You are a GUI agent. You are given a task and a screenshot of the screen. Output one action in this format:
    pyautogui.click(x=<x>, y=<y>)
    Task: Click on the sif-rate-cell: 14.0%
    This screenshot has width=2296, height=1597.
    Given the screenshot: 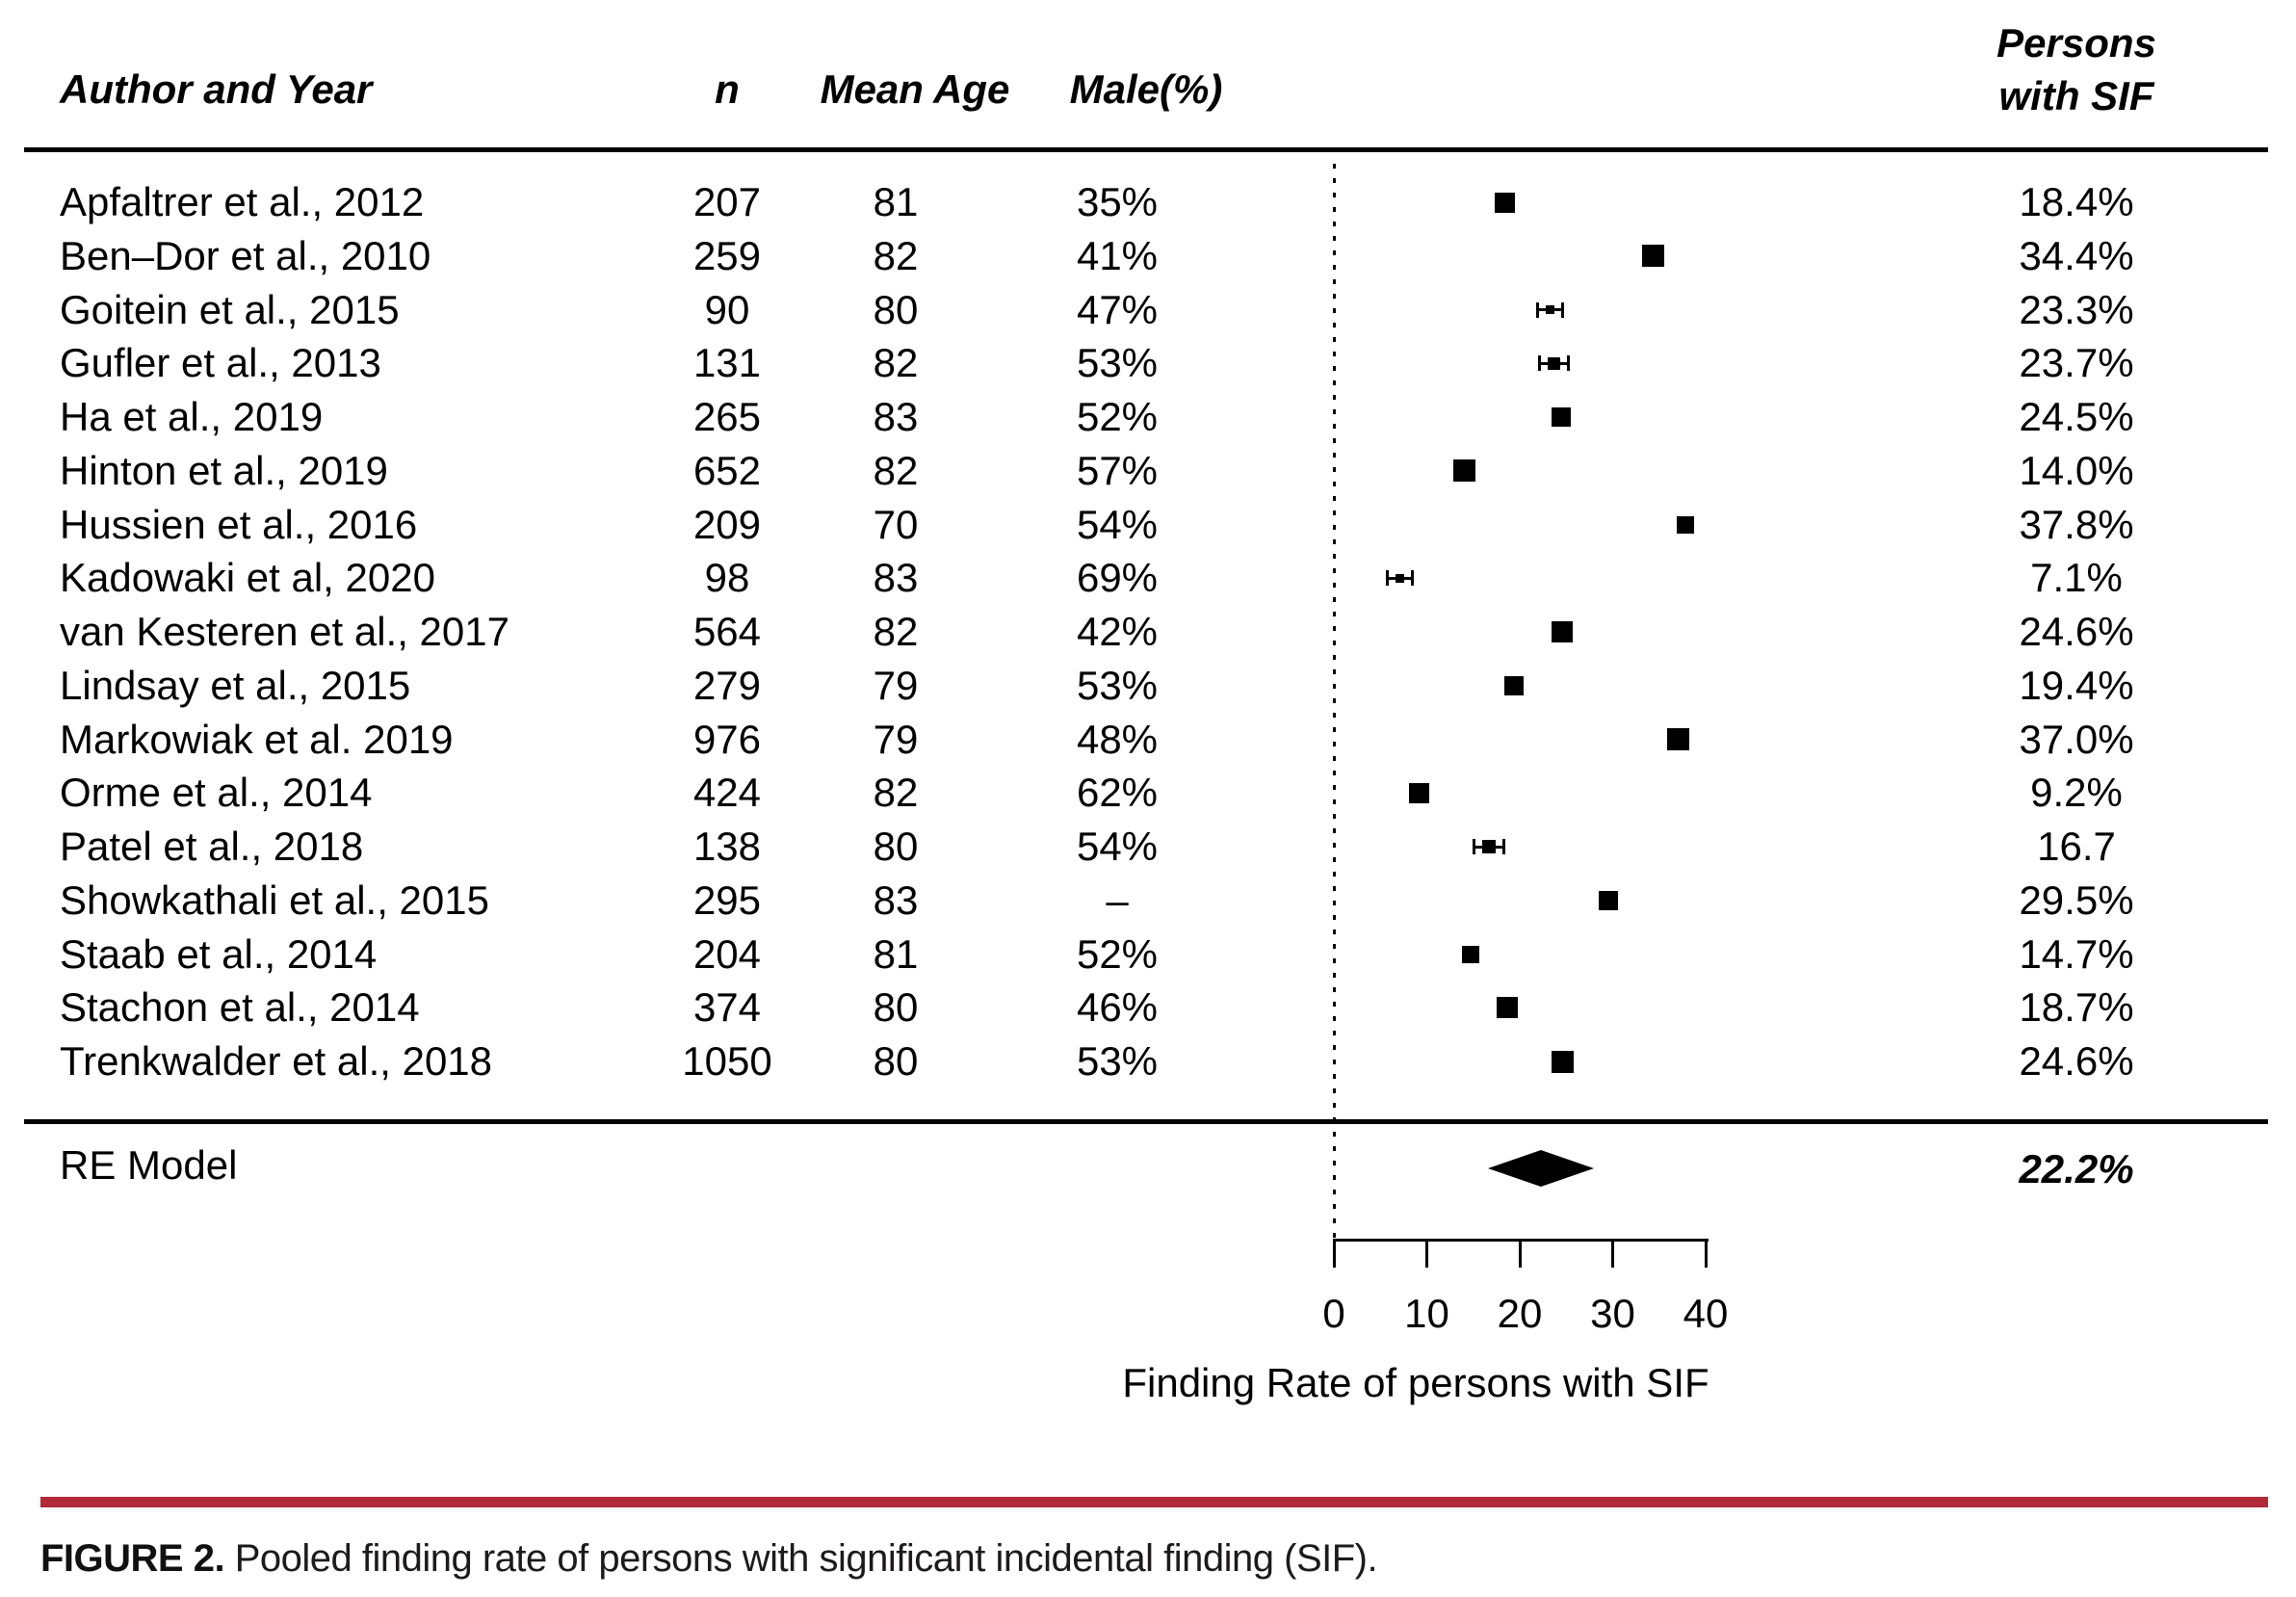 What is the action you would take?
    pyautogui.click(x=2076, y=470)
    